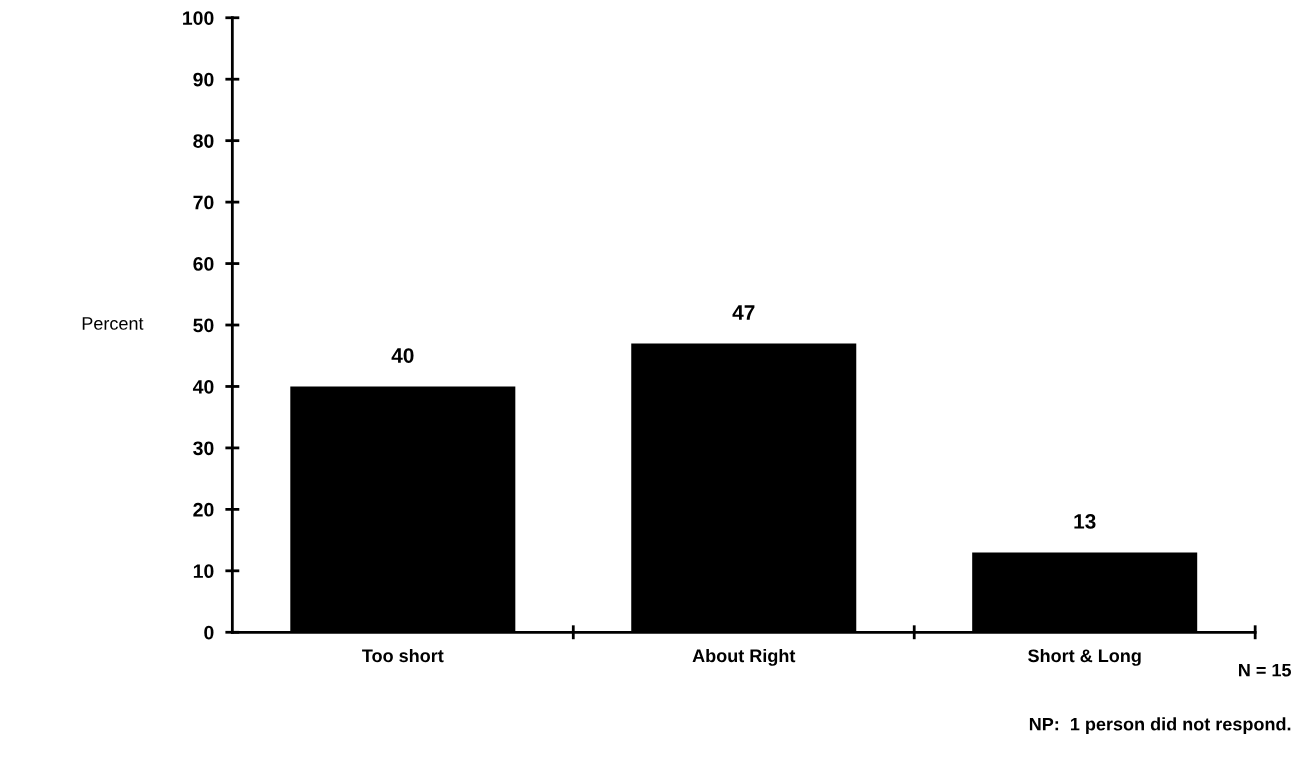 This screenshot has width=1298, height=772. What do you see at coordinates (403, 655) in the screenshot?
I see `x-tick-label: Too short` at bounding box center [403, 655].